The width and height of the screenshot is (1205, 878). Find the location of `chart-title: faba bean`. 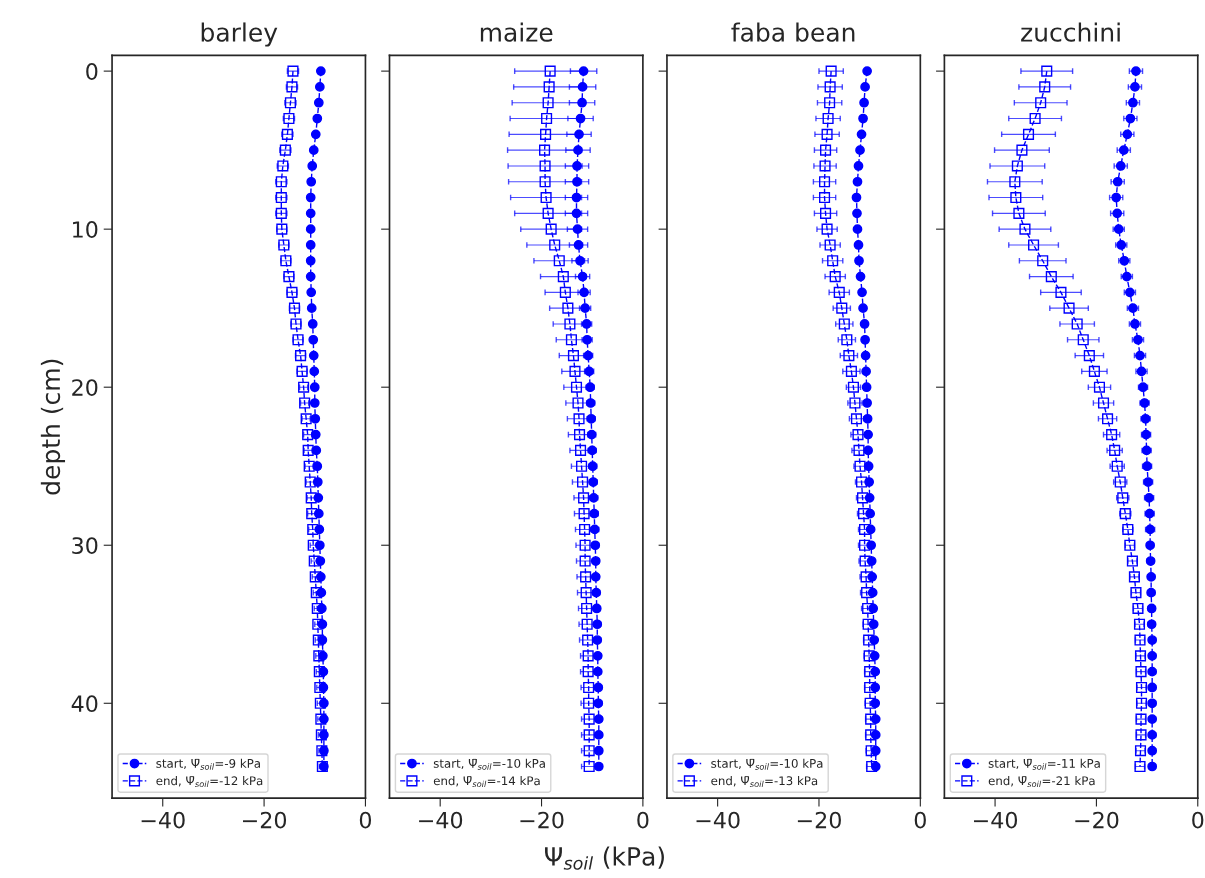

chart-title: faba bean is located at coordinates (793, 32).